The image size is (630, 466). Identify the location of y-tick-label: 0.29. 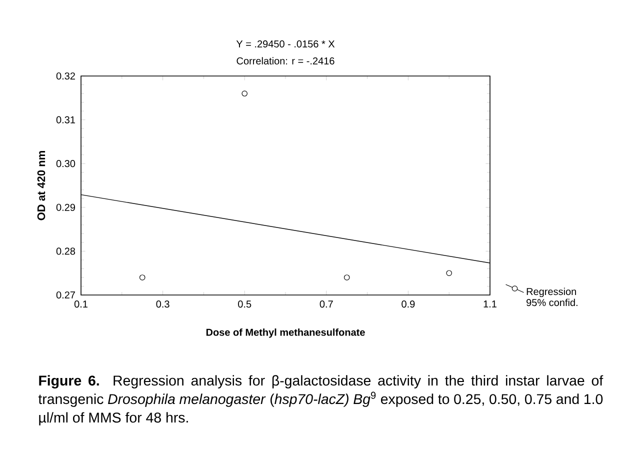
(66, 207).